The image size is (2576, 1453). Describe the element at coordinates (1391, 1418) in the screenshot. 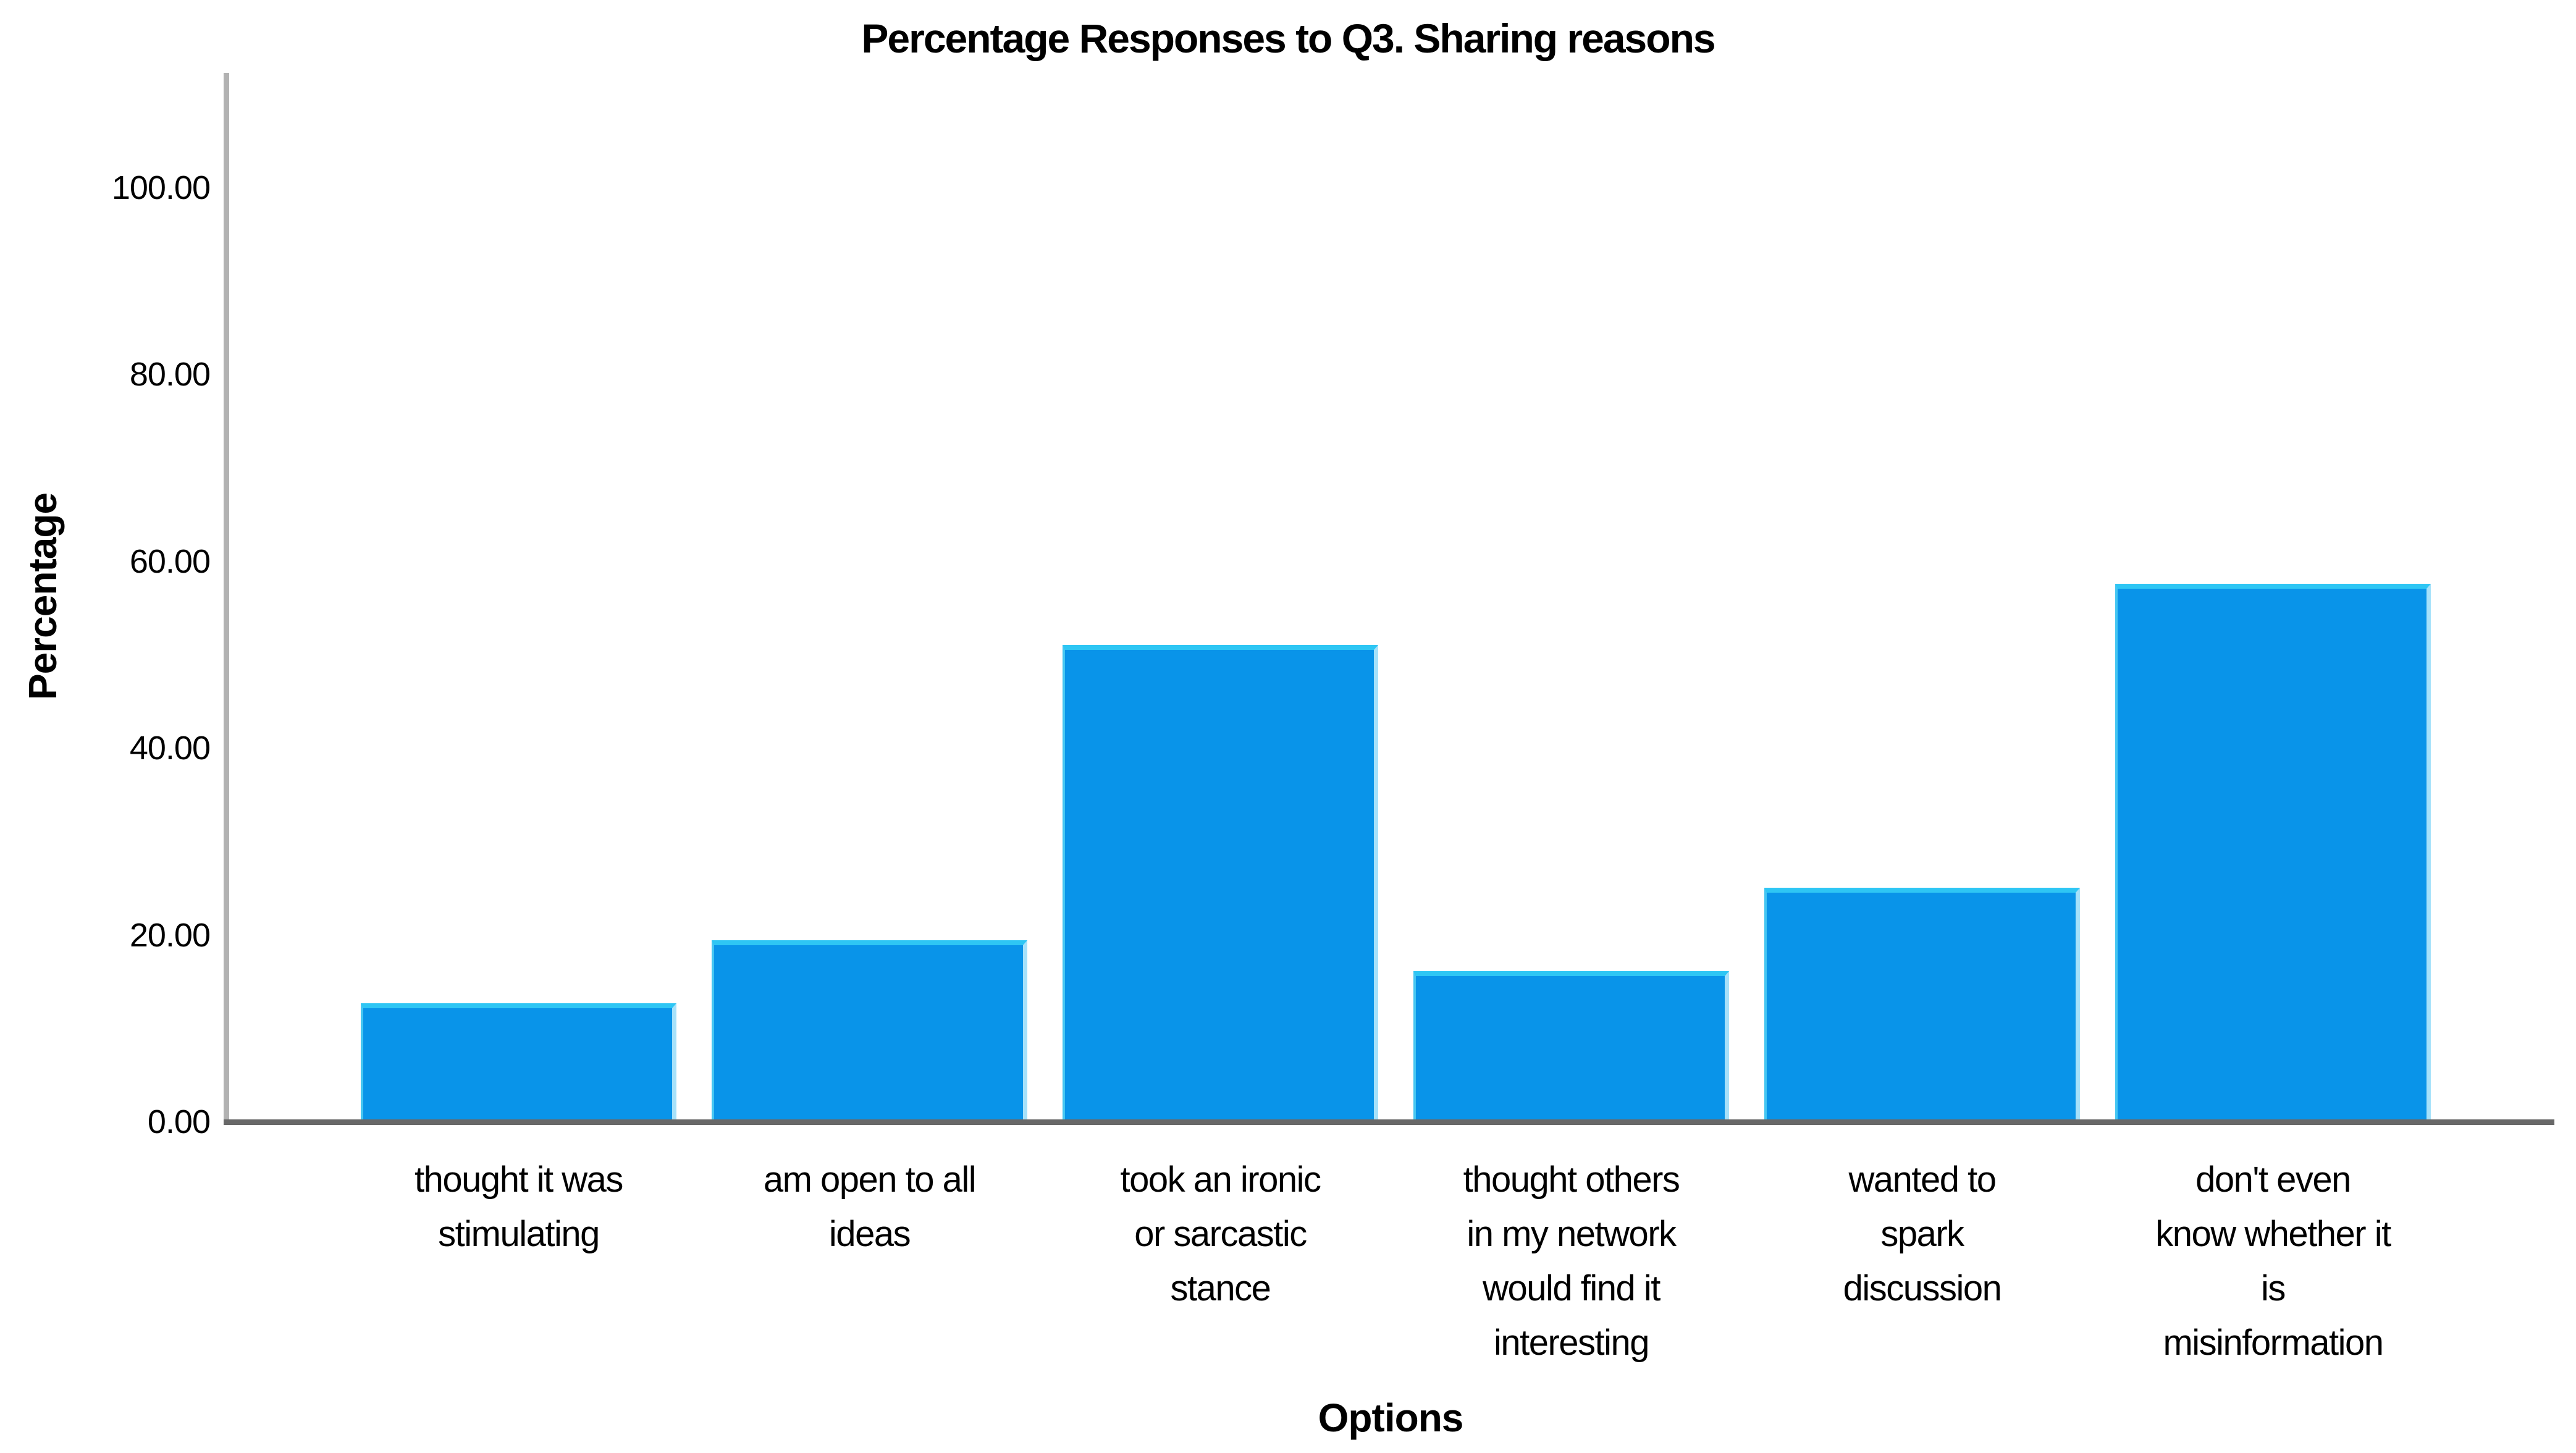

I see `x-axis-title: Options` at that location.